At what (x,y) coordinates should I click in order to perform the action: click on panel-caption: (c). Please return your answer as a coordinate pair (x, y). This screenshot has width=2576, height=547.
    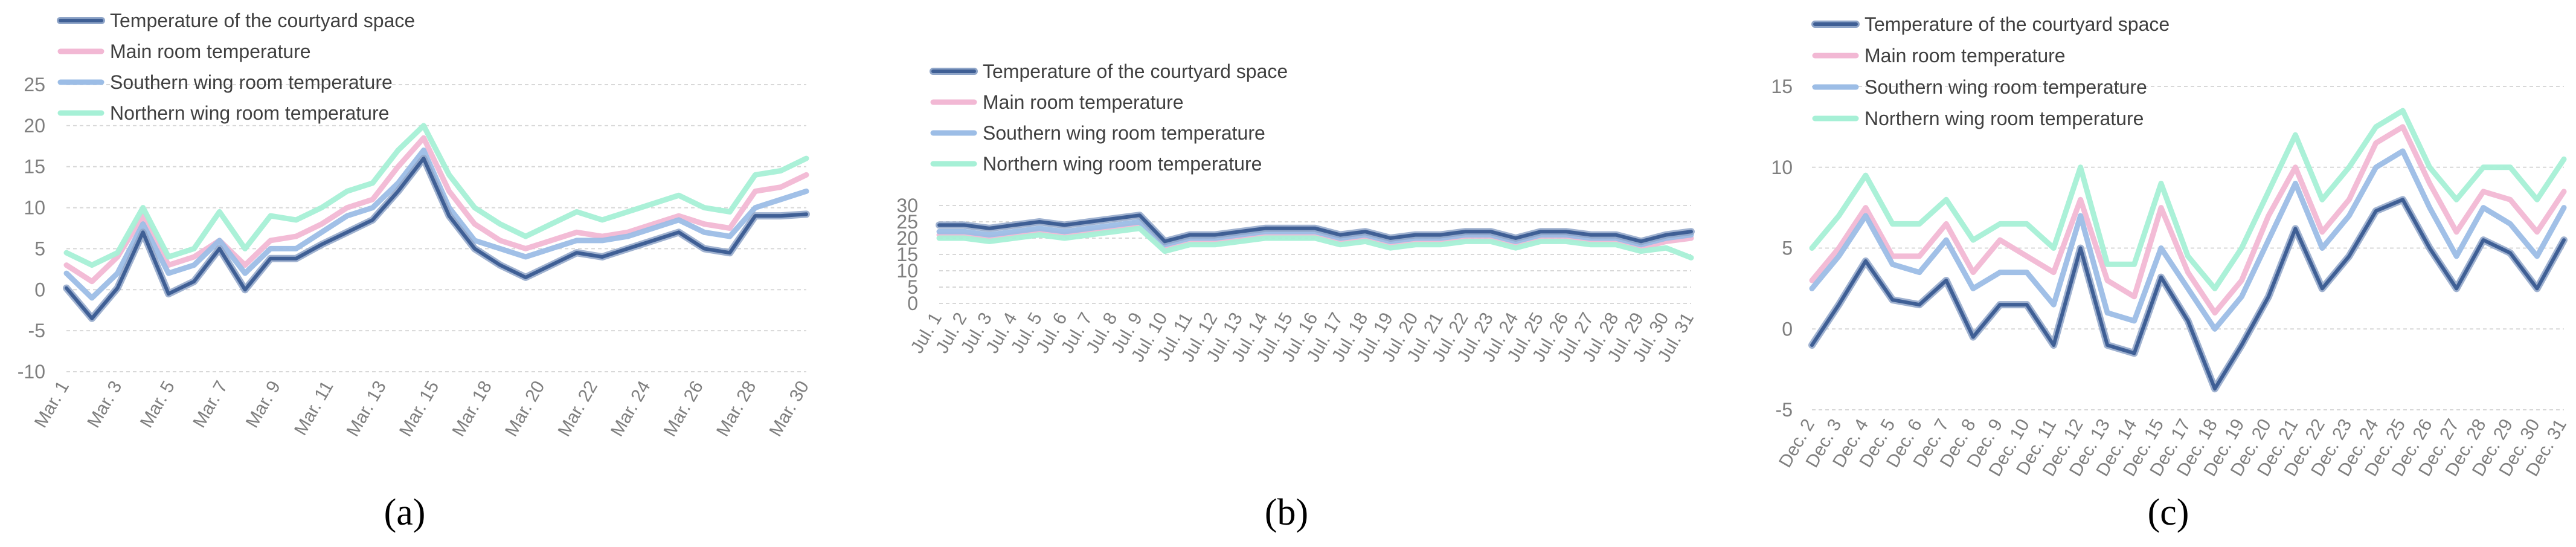
    Looking at the image, I should click on (2168, 513).